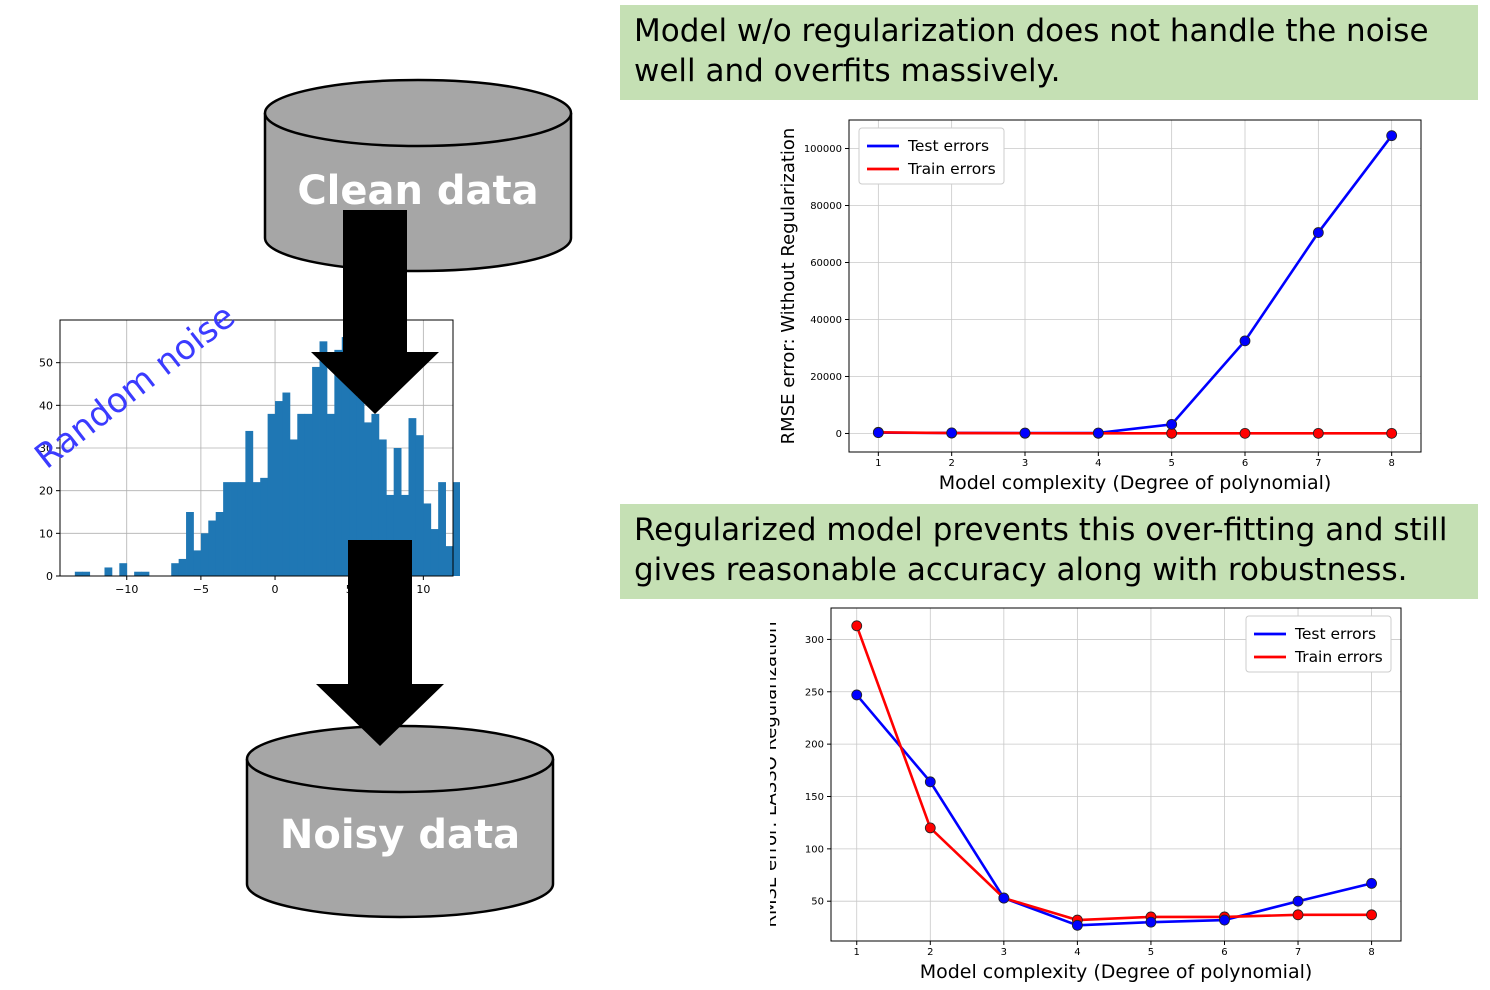 The height and width of the screenshot is (990, 1490). What do you see at coordinates (126, 589) in the screenshot?
I see `hist-xtick-label: −10` at bounding box center [126, 589].